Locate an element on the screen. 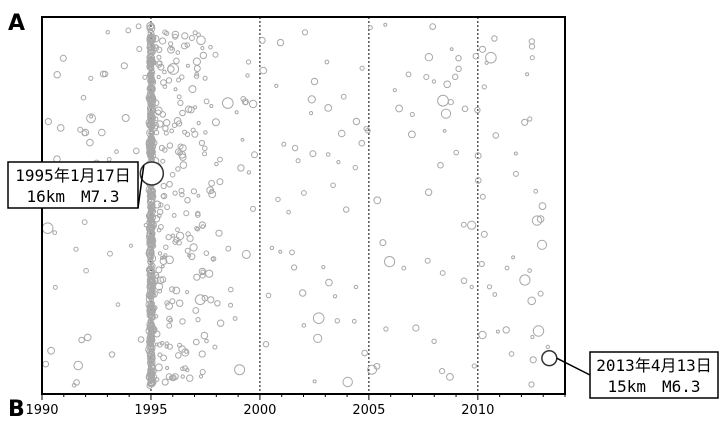 This screenshot has width=720, height=437. callout-date-1: 1995年1月17日 is located at coordinates (72, 175).